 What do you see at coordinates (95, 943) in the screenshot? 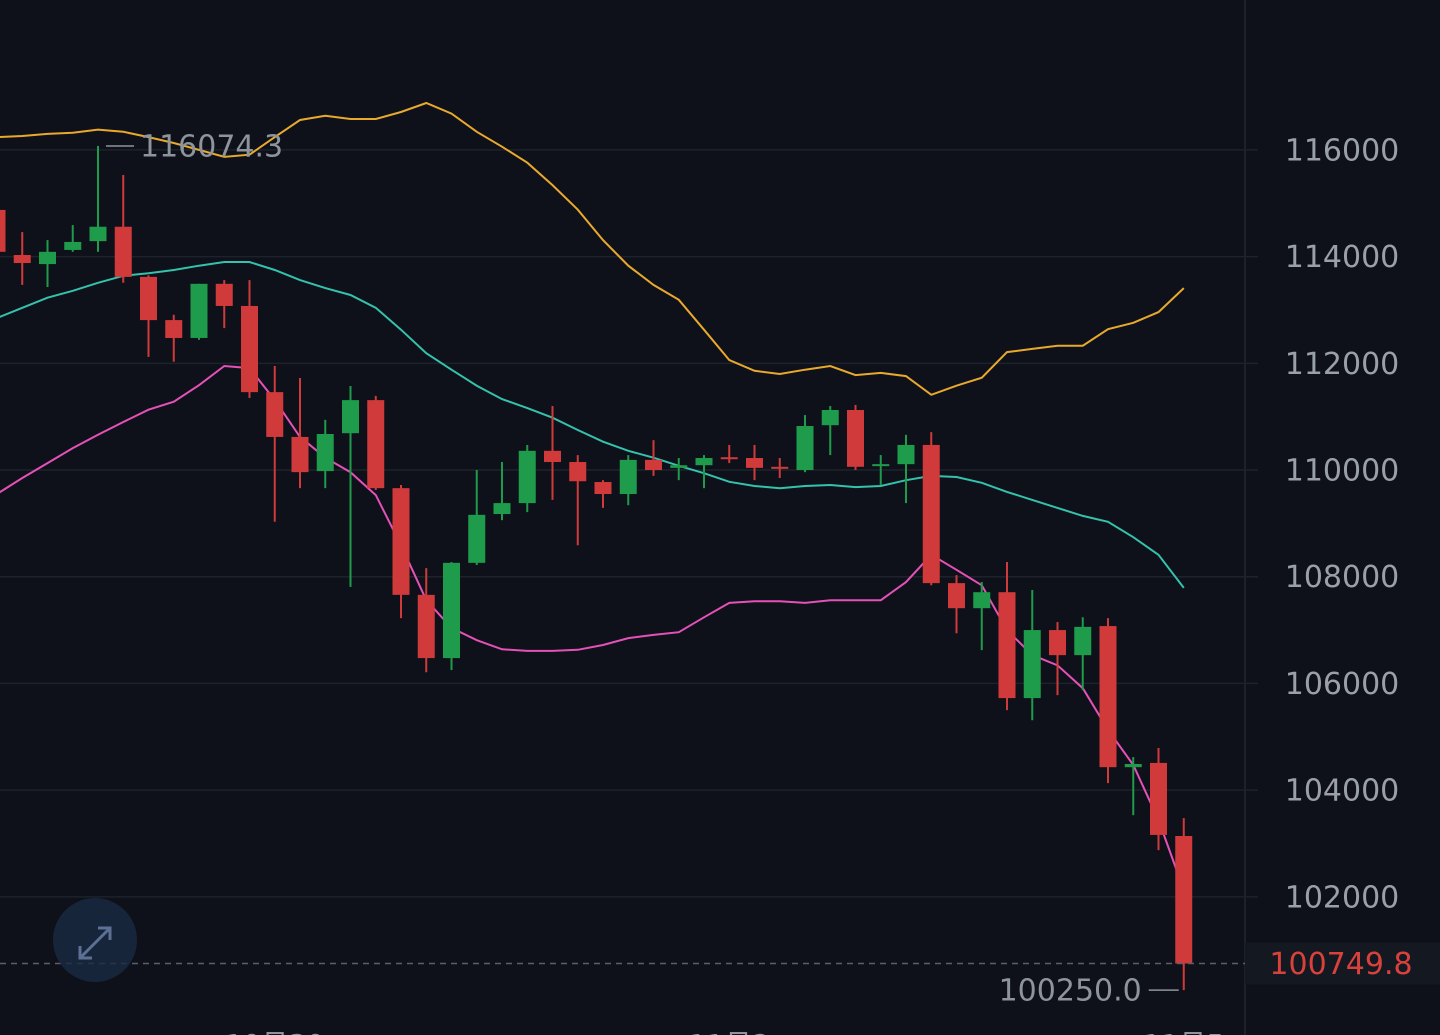
I see `expand-icon` at bounding box center [95, 943].